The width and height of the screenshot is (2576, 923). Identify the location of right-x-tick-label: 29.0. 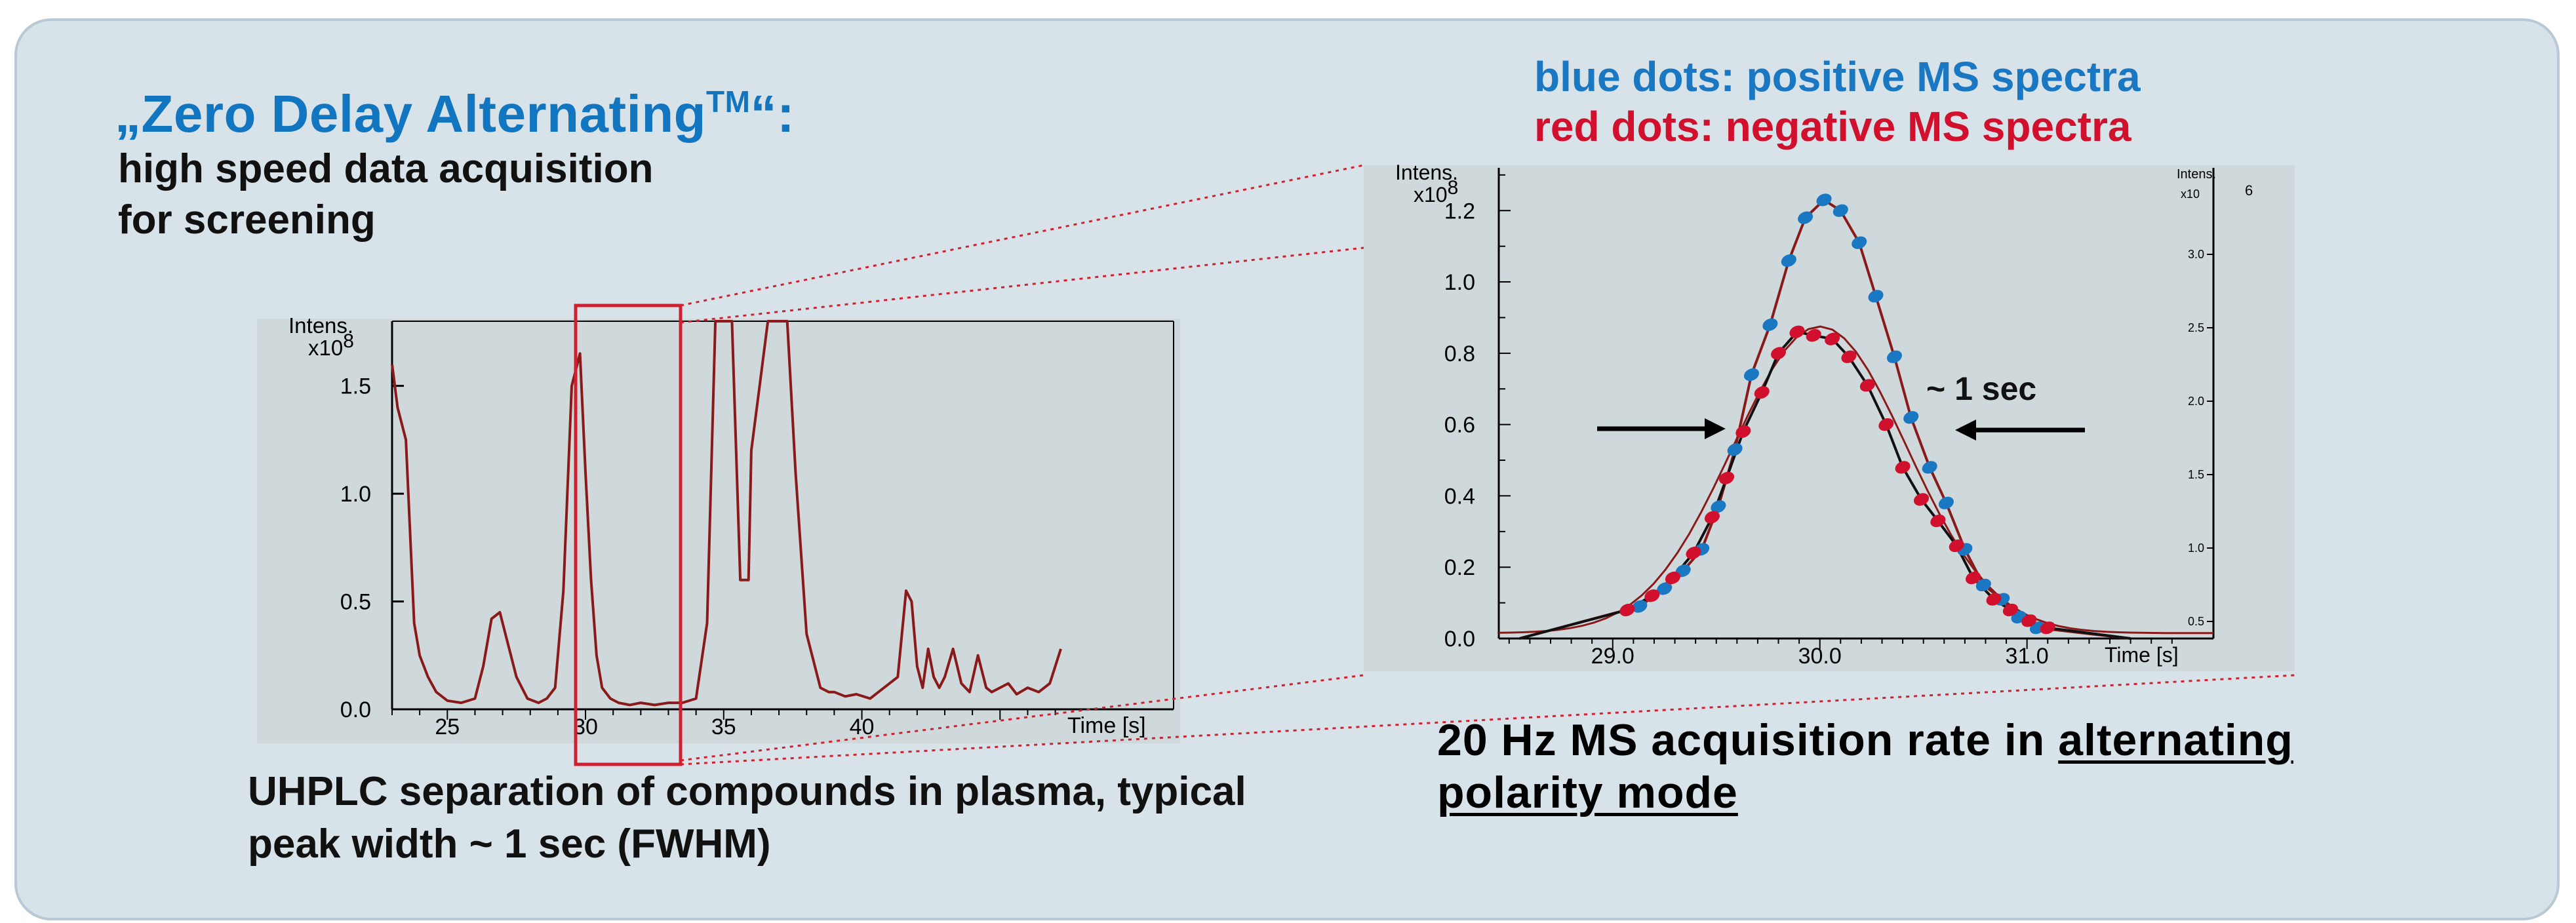
(1613, 656).